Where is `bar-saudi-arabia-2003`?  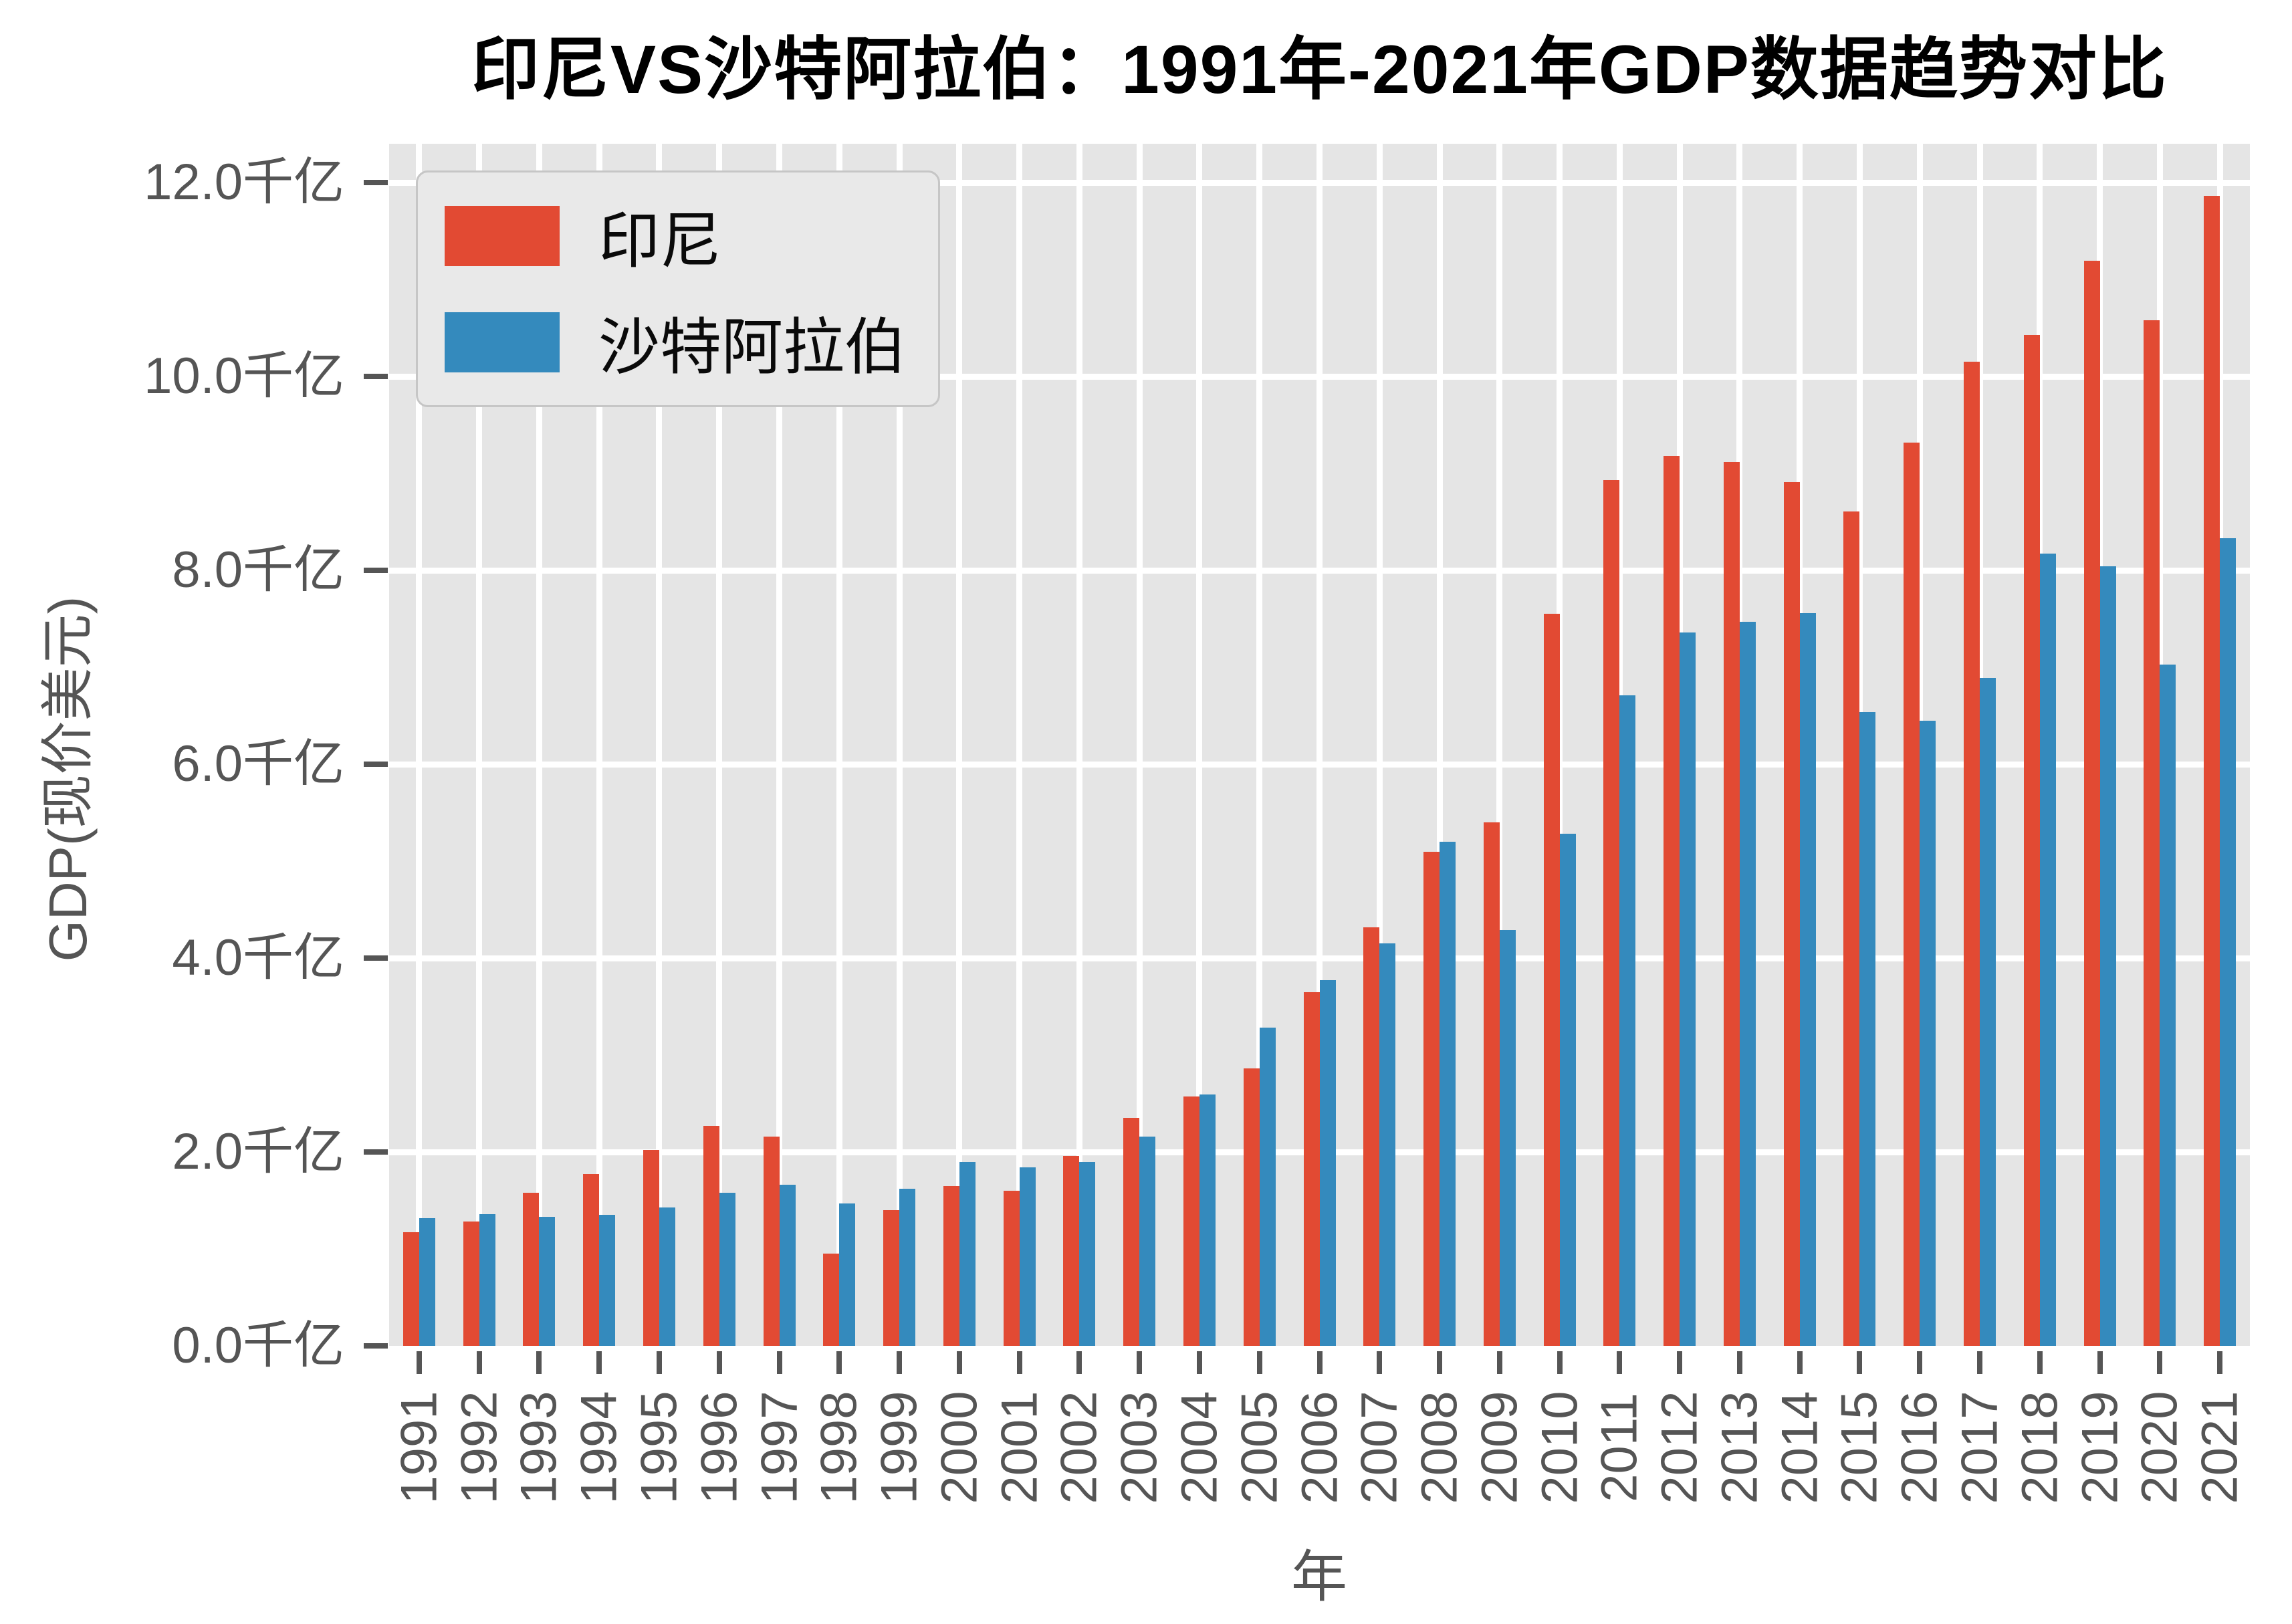
bar-saudi-arabia-2003 is located at coordinates (1147, 1241).